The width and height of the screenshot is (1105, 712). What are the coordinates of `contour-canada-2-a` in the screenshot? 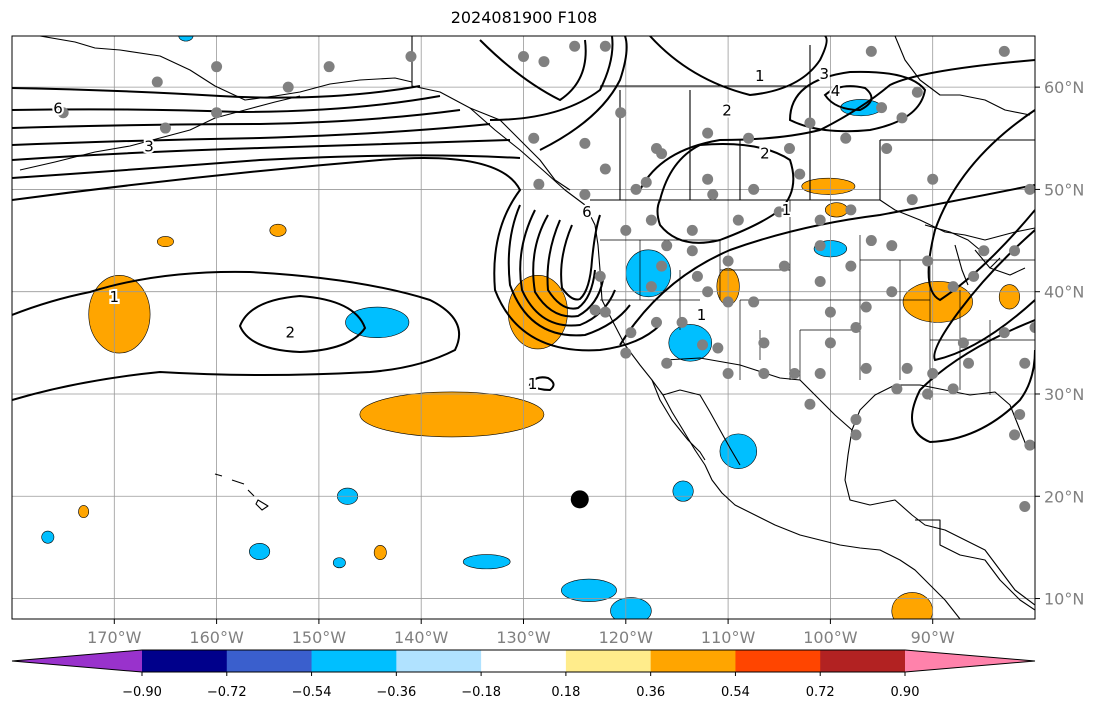 It's located at (738, 66).